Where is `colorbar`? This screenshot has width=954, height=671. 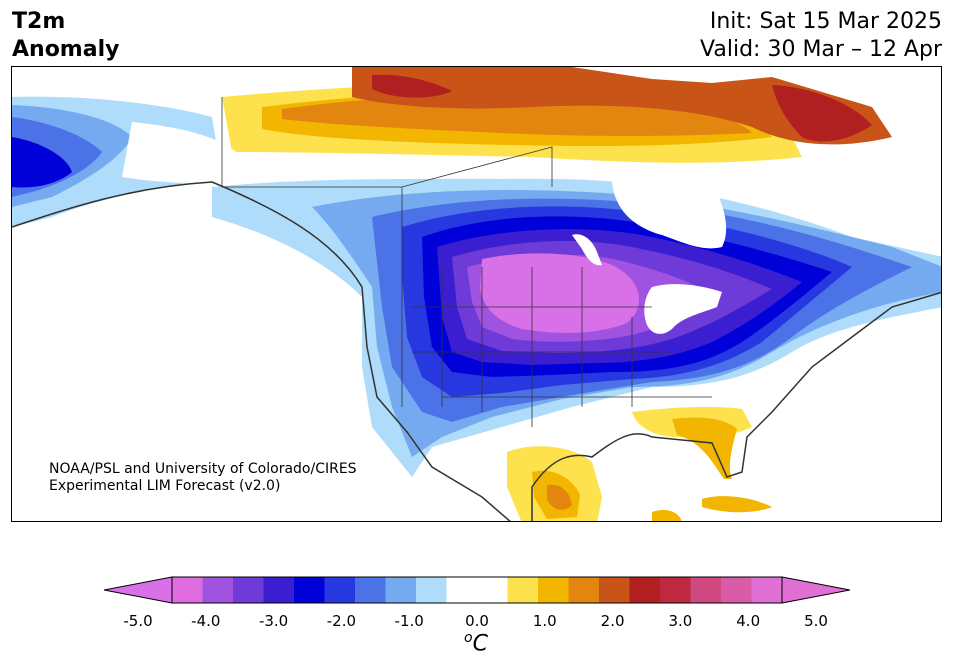
colorbar is located at coordinates (477, 590).